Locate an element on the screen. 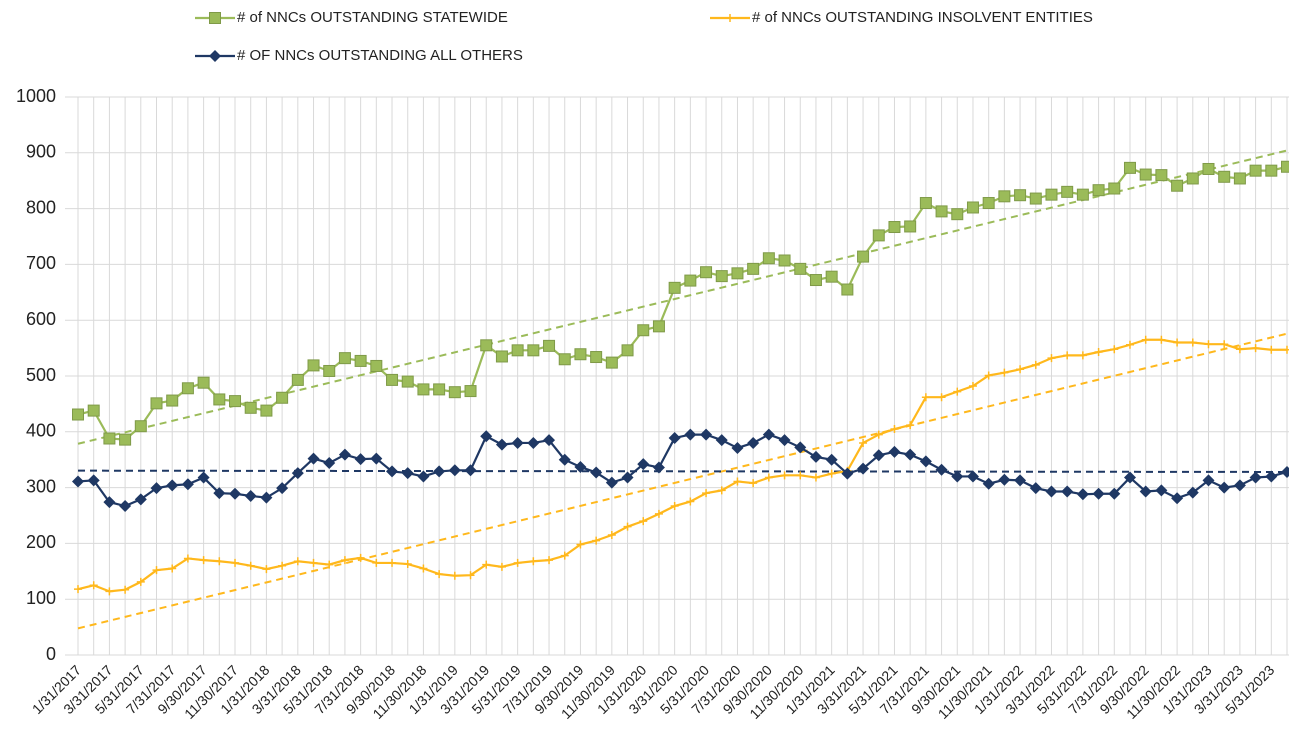  y-tick-label: 1000 is located at coordinates (36, 96).